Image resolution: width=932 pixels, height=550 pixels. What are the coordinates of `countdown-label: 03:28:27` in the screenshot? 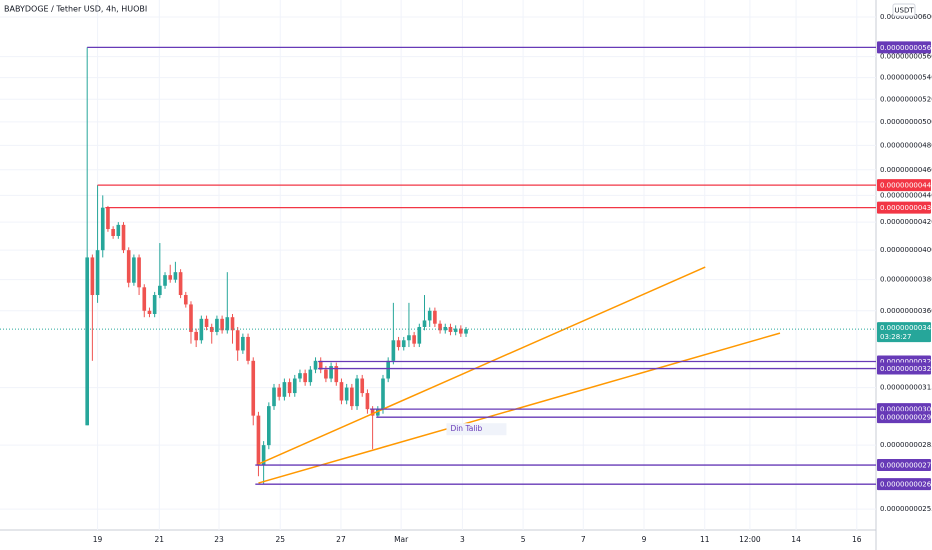 It's located at (895, 337).